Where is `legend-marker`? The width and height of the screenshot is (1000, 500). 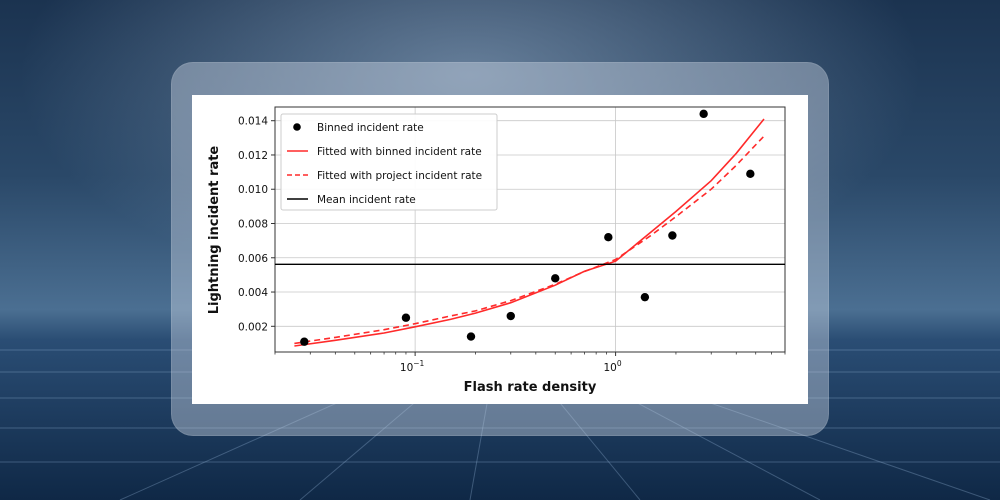
legend-marker is located at coordinates (297, 127).